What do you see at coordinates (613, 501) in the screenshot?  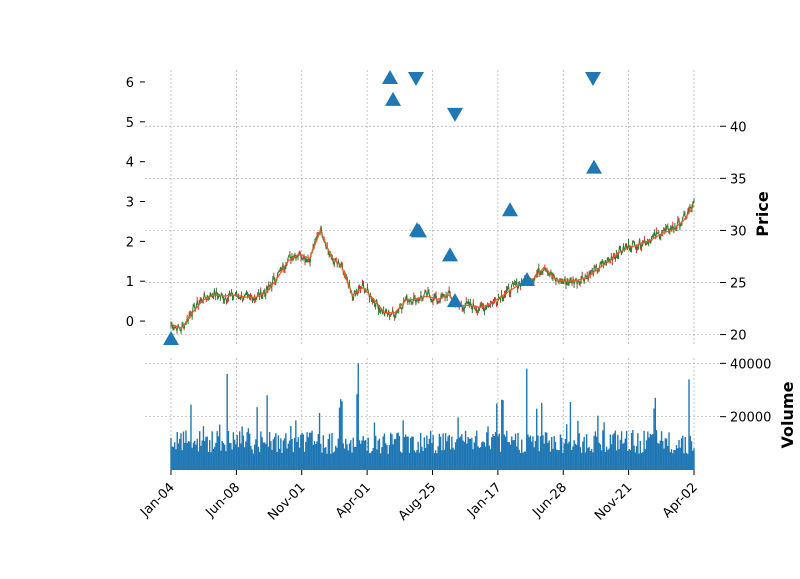 I see `x-tick-label: Nov-21` at bounding box center [613, 501].